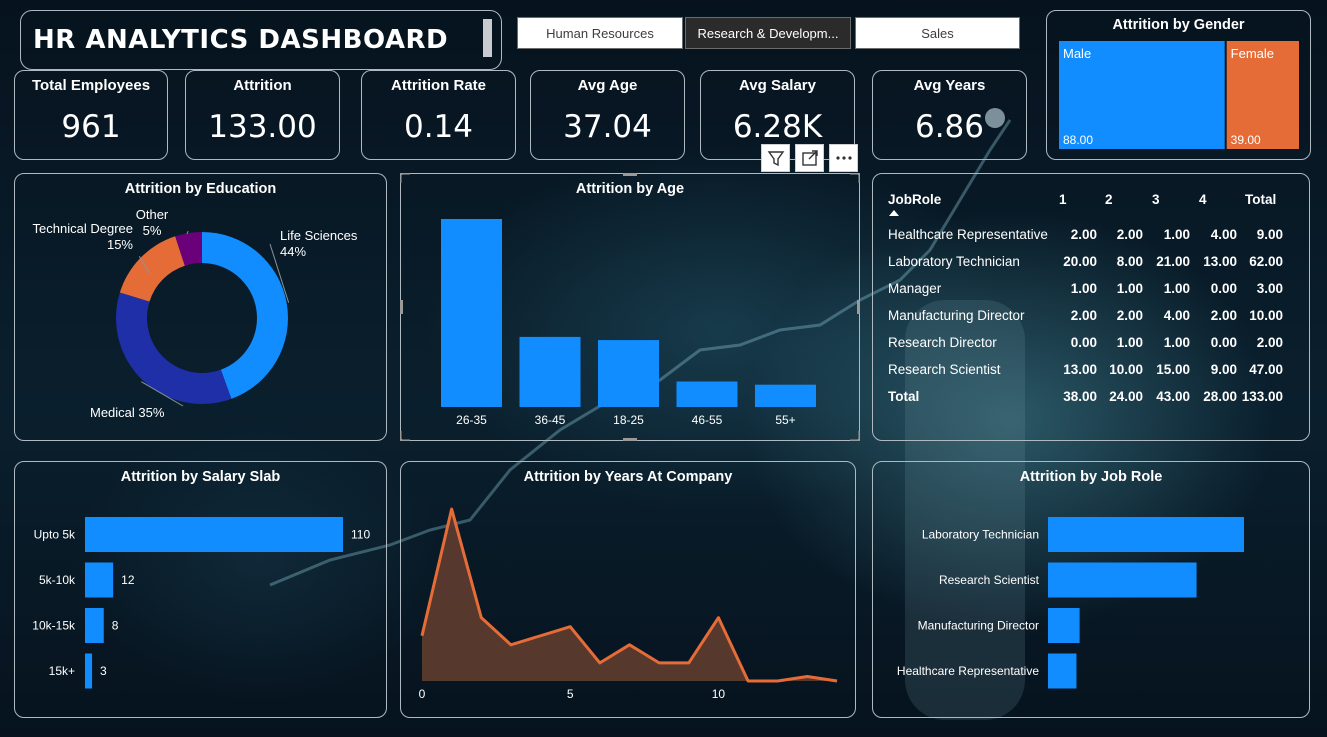 The image size is (1327, 737). What do you see at coordinates (1129, 261) in the screenshot?
I see `matrix-value-cell: 8.00` at bounding box center [1129, 261].